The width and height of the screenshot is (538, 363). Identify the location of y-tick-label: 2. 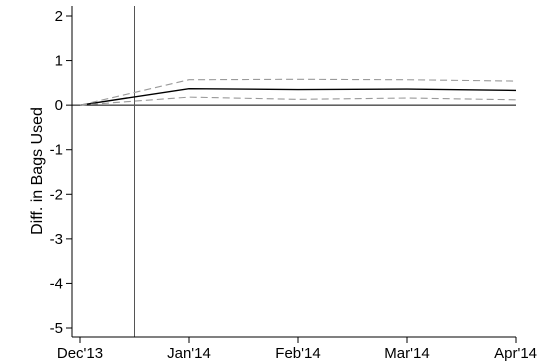
(59, 16).